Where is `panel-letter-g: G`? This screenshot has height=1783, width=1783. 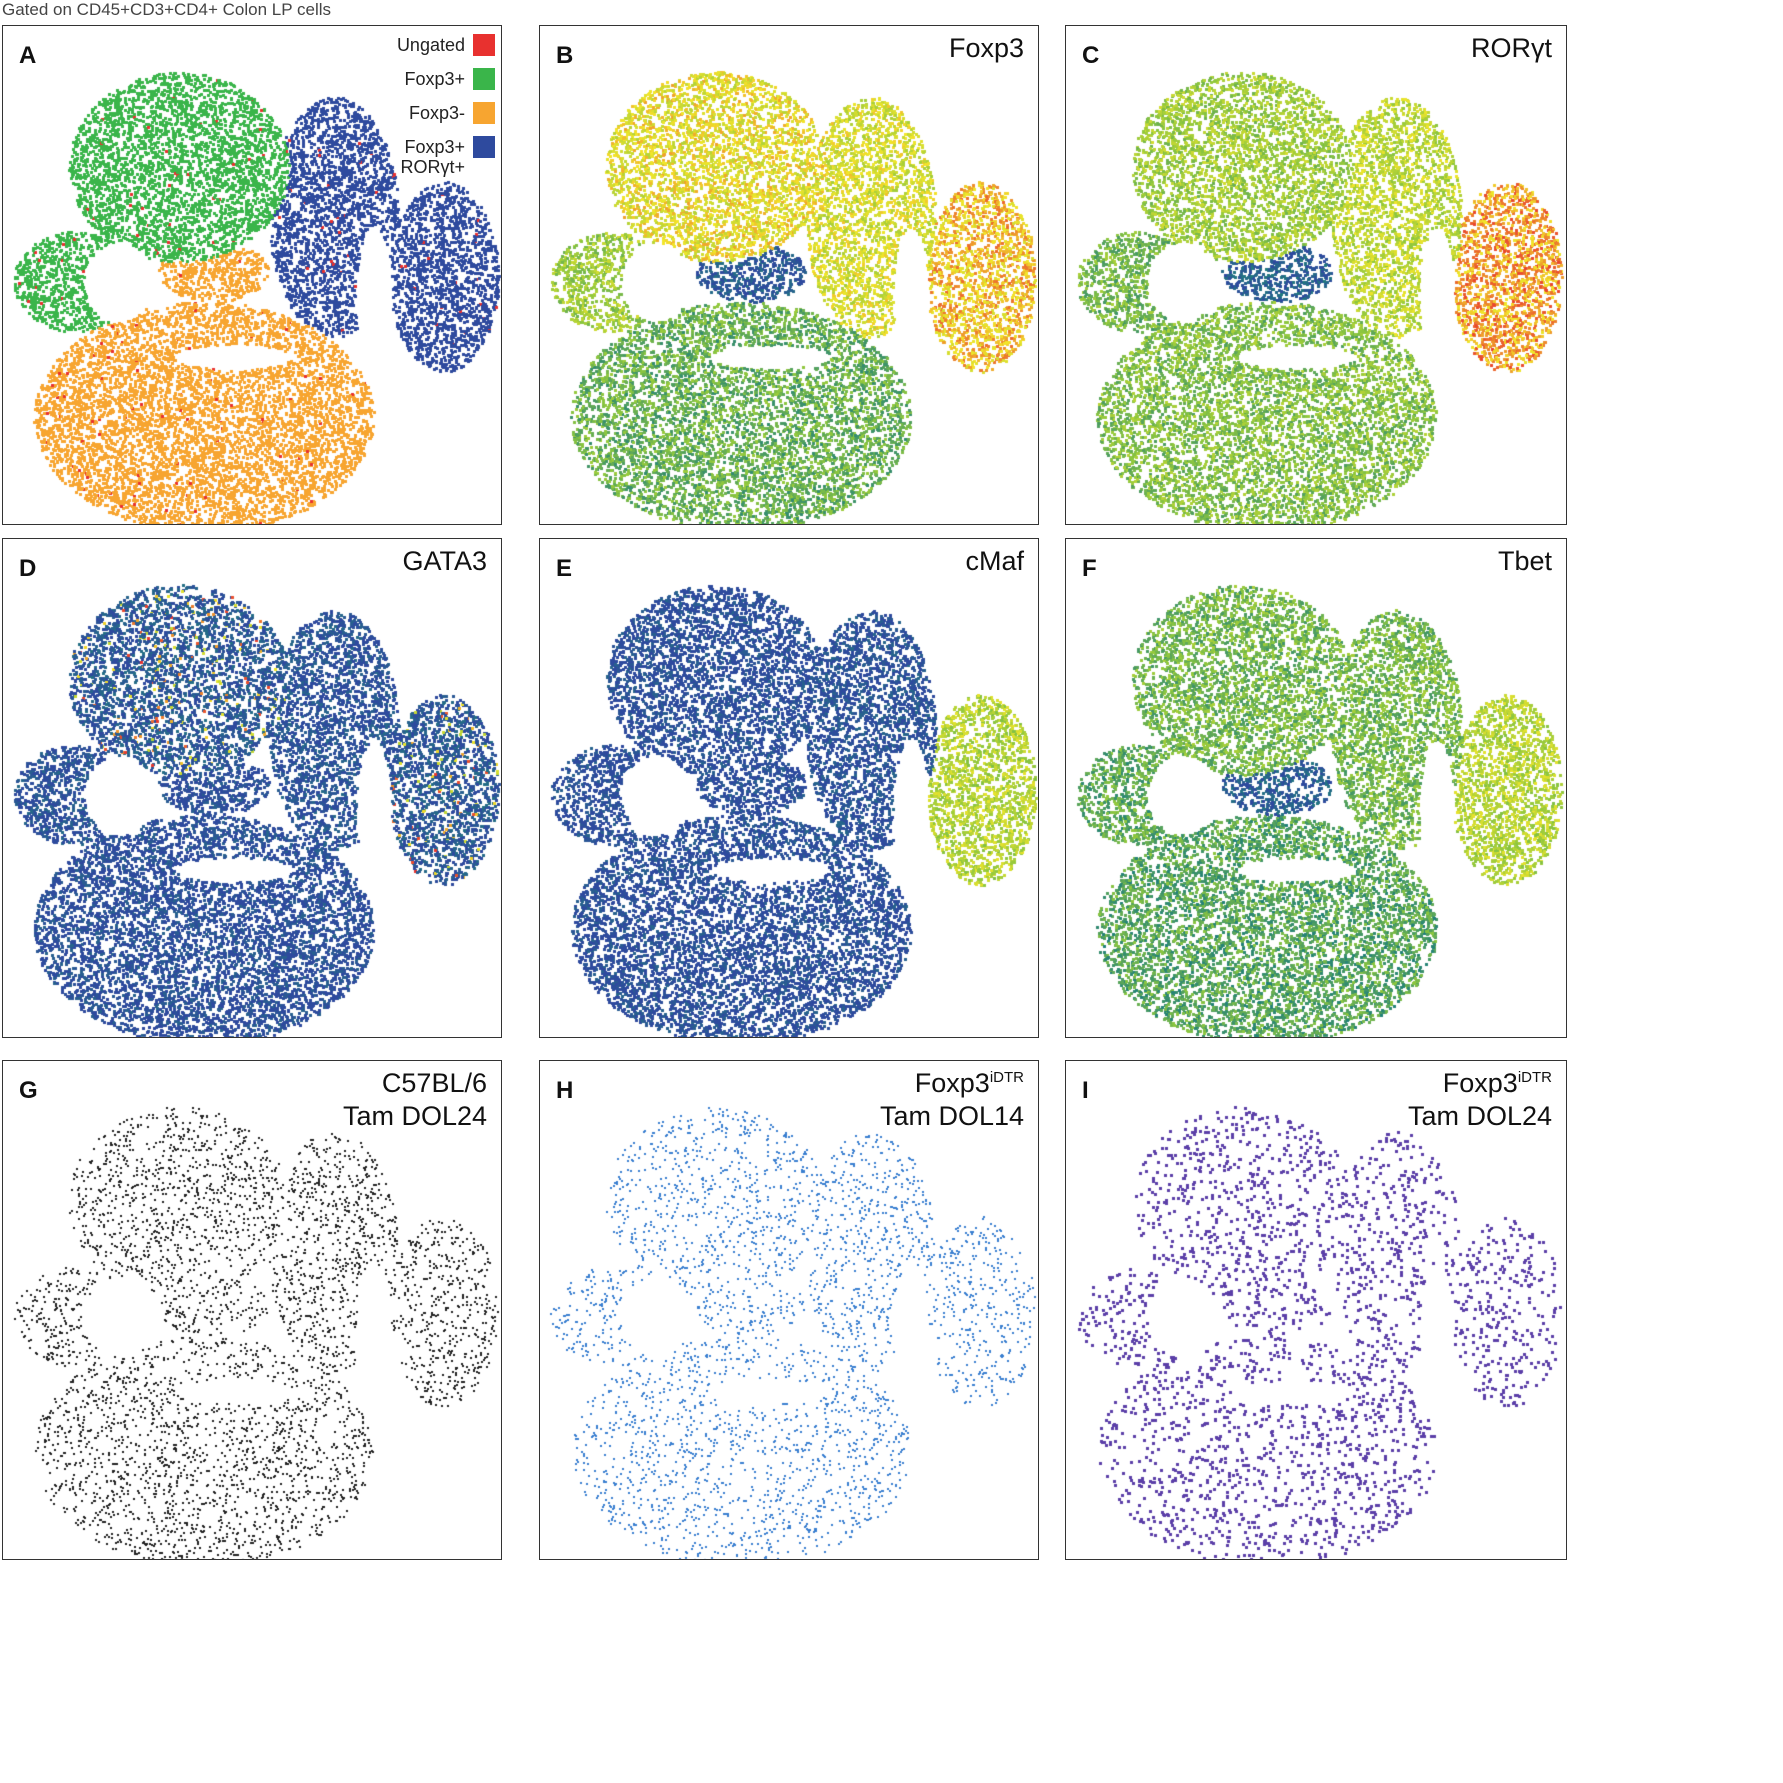
panel-letter-g: G is located at coordinates (28, 1090).